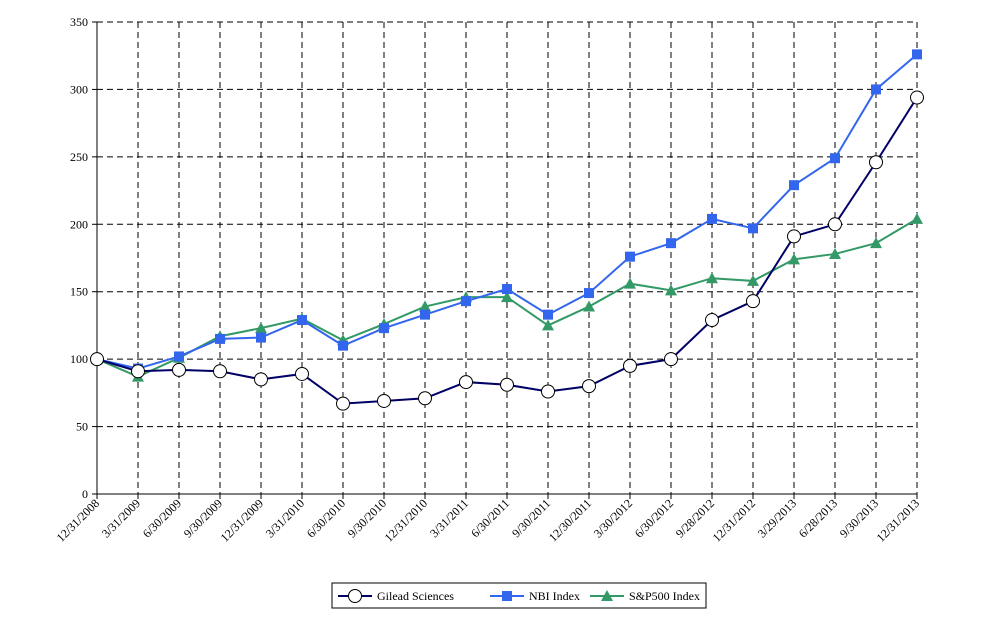 This screenshot has width=1008, height=635. I want to click on y-tick-label: 150, so click(79, 292).